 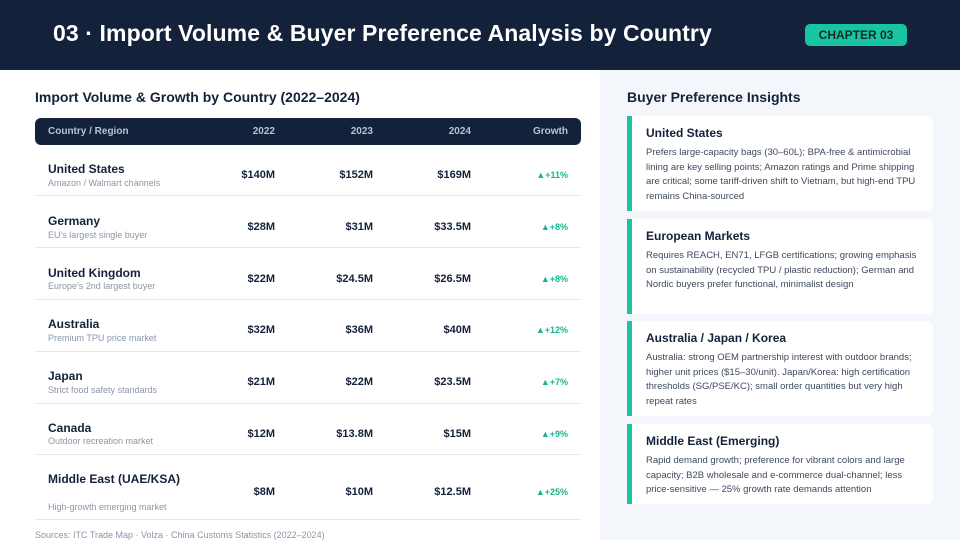 What do you see at coordinates (551, 492) in the screenshot?
I see `growth-badge: ▲+25%` at bounding box center [551, 492].